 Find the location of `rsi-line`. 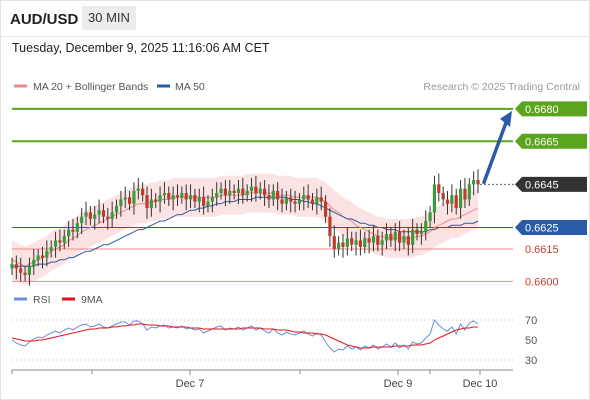

rsi-line is located at coordinates (245, 335).